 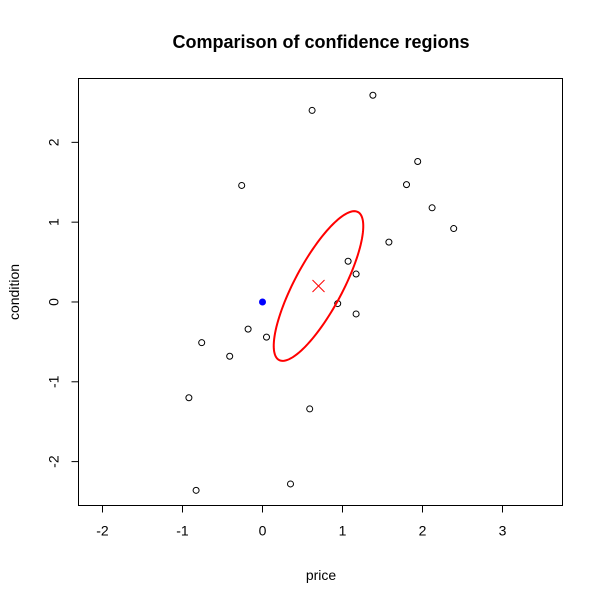 I want to click on x-axis-label: price, so click(x=321, y=575).